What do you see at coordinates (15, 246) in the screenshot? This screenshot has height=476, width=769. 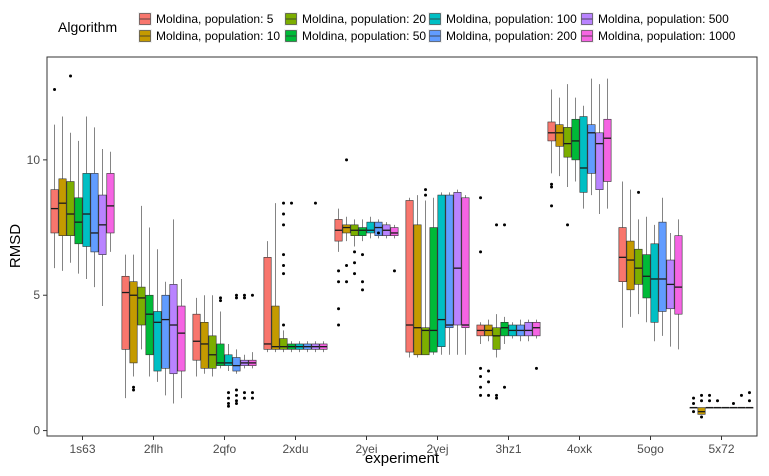 I see `y-axis-title: RMSD` at bounding box center [15, 246].